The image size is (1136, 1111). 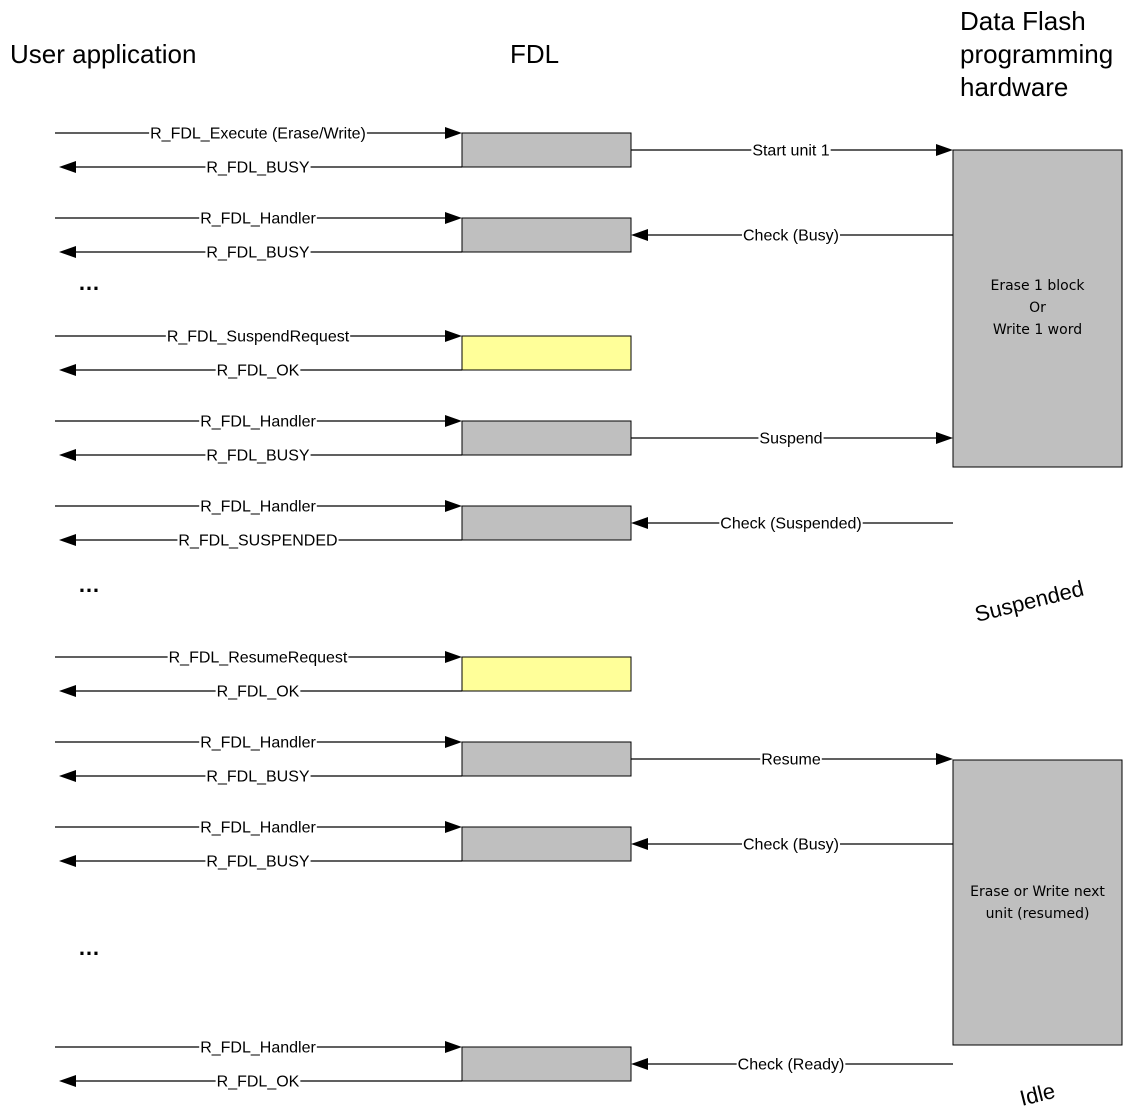 What do you see at coordinates (343, 354) in the screenshot?
I see `sequence-step: R_FDL_SuspendRequest R_FDL_OK` at bounding box center [343, 354].